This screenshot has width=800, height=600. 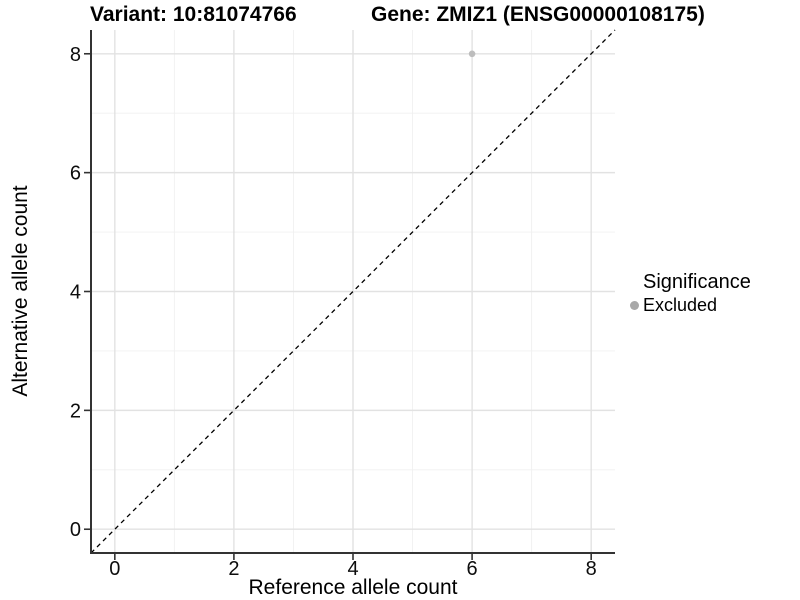 What do you see at coordinates (472, 54) in the screenshot?
I see `data-point` at bounding box center [472, 54].